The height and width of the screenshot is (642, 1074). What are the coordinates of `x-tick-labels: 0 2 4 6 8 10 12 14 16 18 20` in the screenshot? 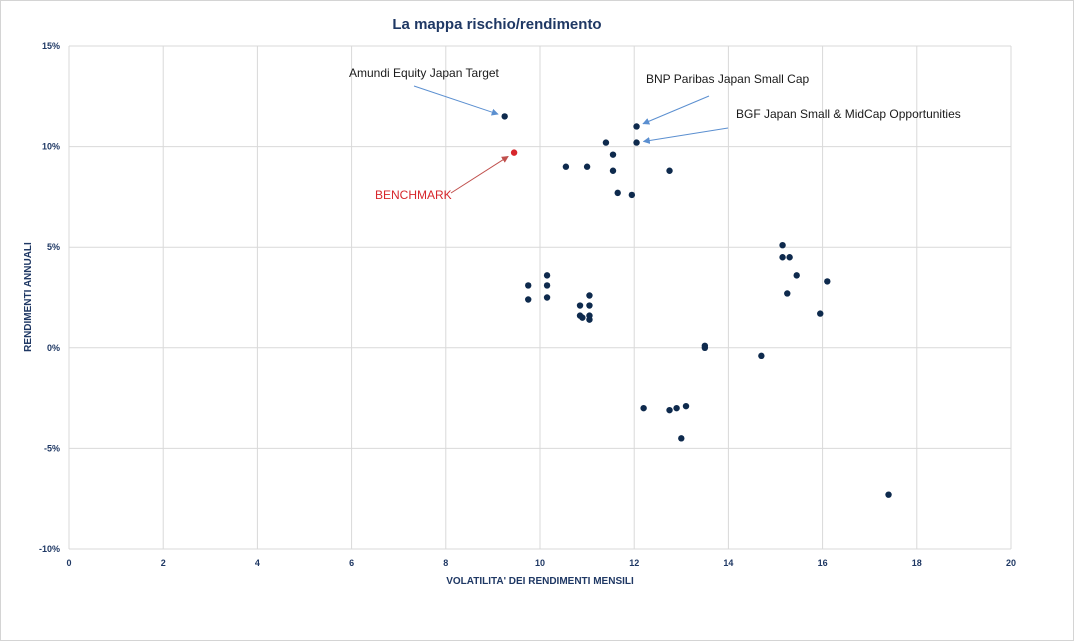 It's located at (541, 563).